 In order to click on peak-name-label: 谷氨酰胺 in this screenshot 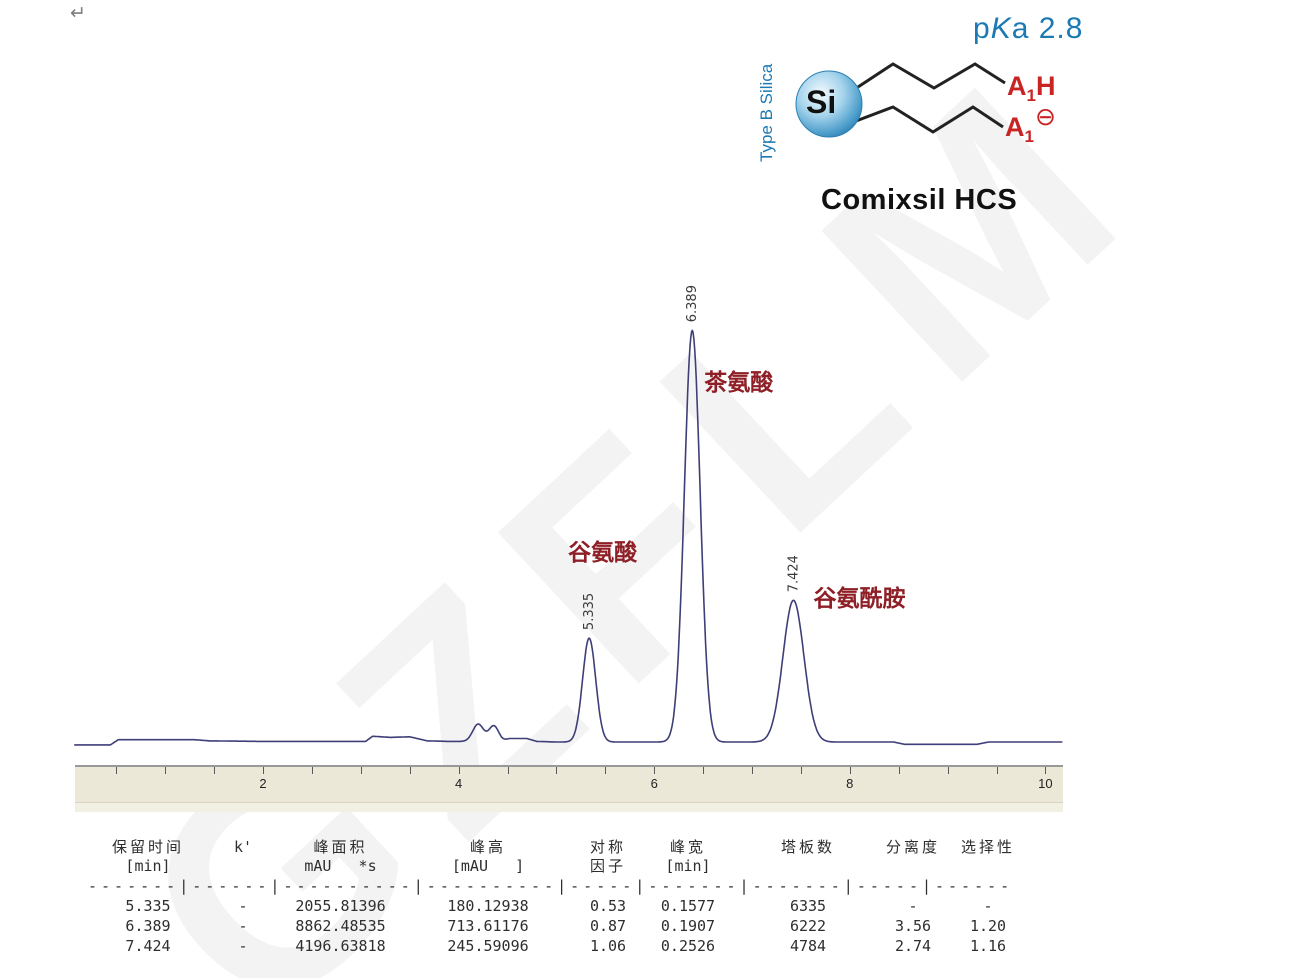, I will do `click(859, 598)`.